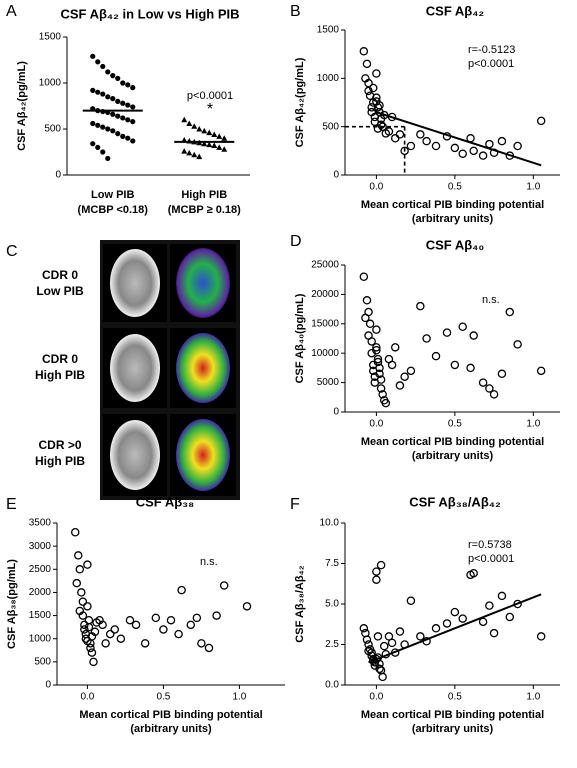  I want to click on y-tick-label: 25000, so click(325, 265).